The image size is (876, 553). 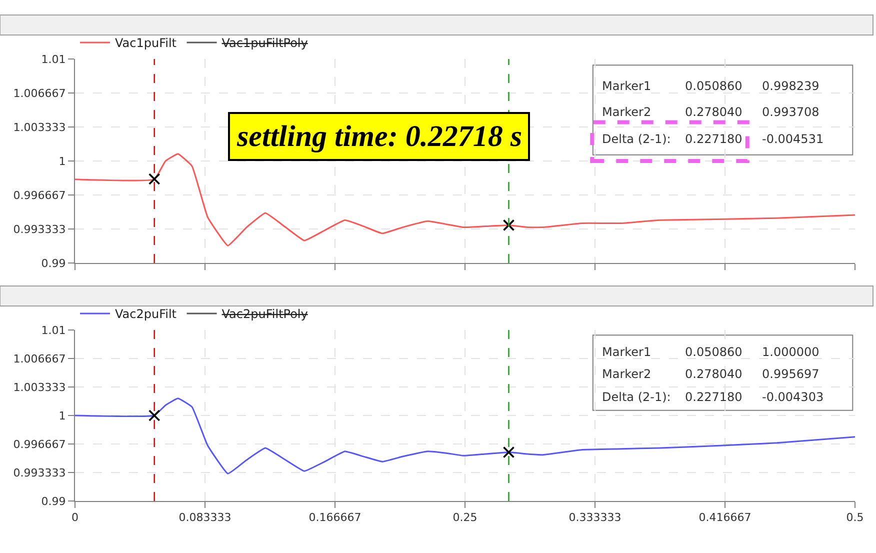 What do you see at coordinates (791, 86) in the screenshot?
I see `annotation: 0.998239` at bounding box center [791, 86].